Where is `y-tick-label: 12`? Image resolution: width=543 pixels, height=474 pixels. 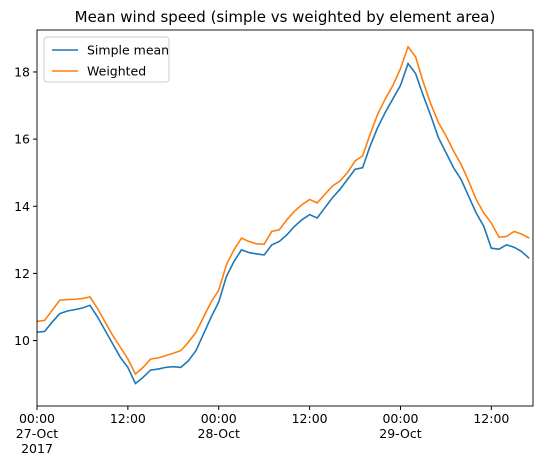
y-tick-label: 12 is located at coordinates (22, 273).